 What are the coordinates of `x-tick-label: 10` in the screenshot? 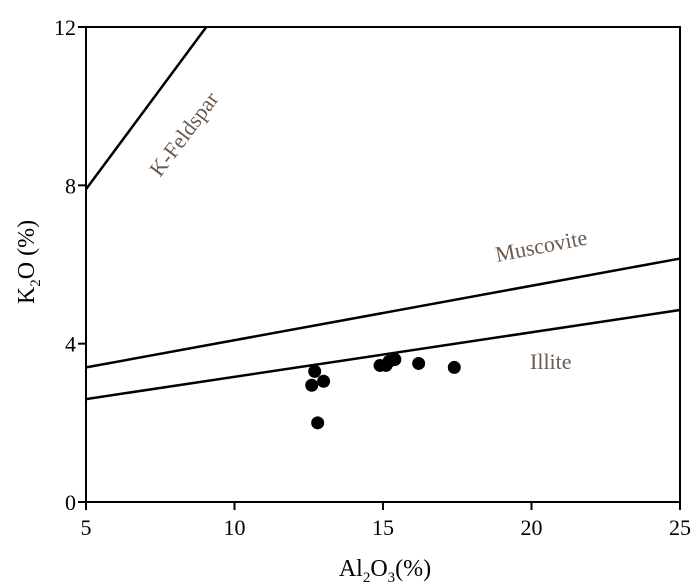 It's located at (235, 527).